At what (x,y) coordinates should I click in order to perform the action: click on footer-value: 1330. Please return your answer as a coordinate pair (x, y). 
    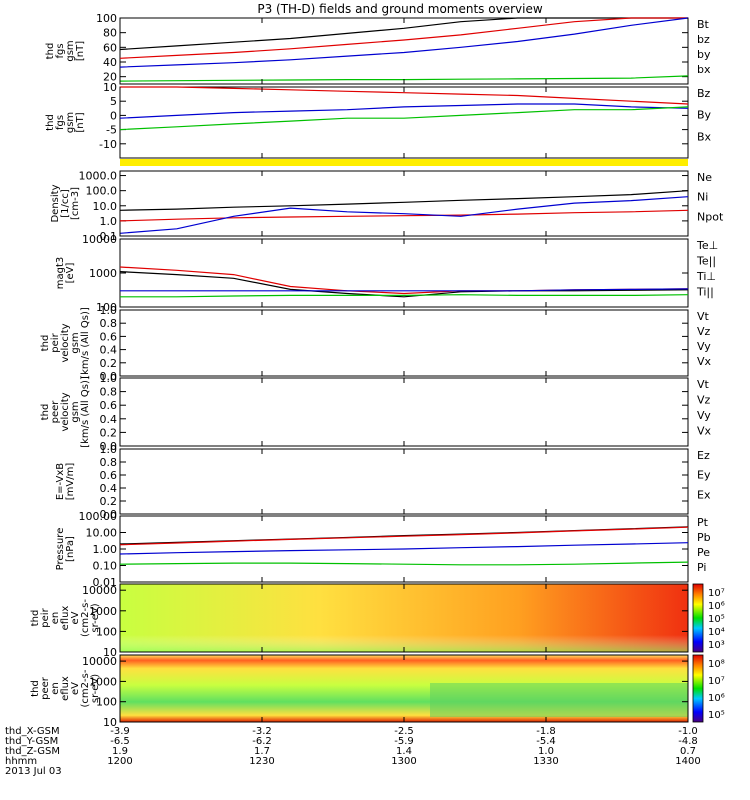
    Looking at the image, I should click on (545, 761).